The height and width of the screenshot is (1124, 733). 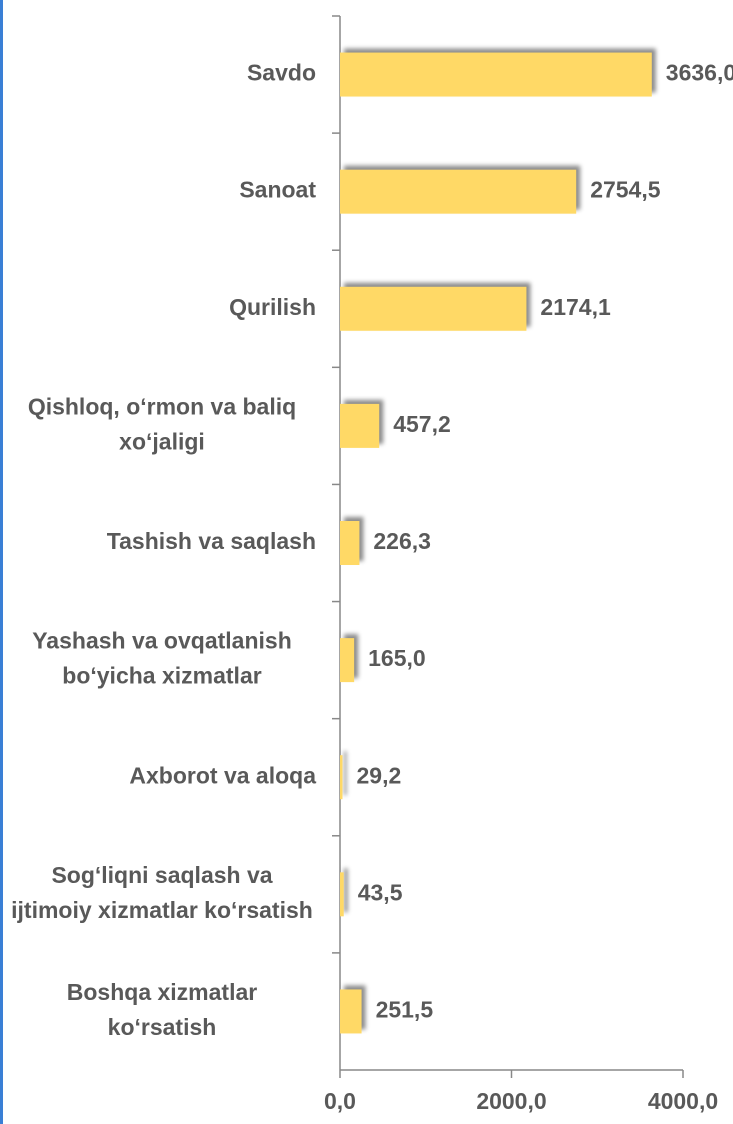 I want to click on y-tick-label: Qurilish, so click(x=272, y=307).